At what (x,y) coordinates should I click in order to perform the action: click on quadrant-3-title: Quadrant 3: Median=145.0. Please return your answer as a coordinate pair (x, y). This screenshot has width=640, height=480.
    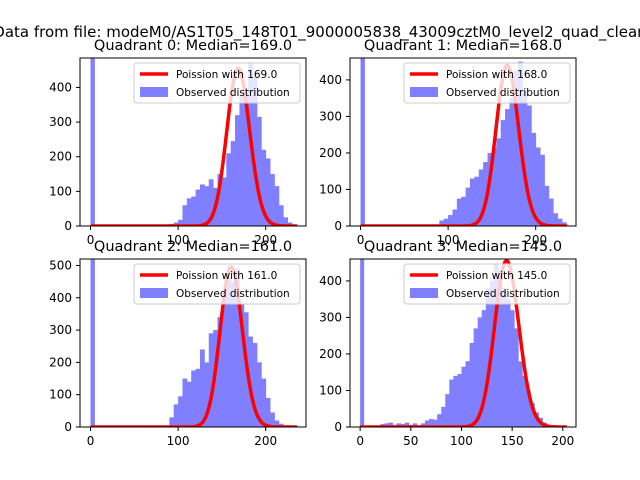
    Looking at the image, I should click on (463, 247).